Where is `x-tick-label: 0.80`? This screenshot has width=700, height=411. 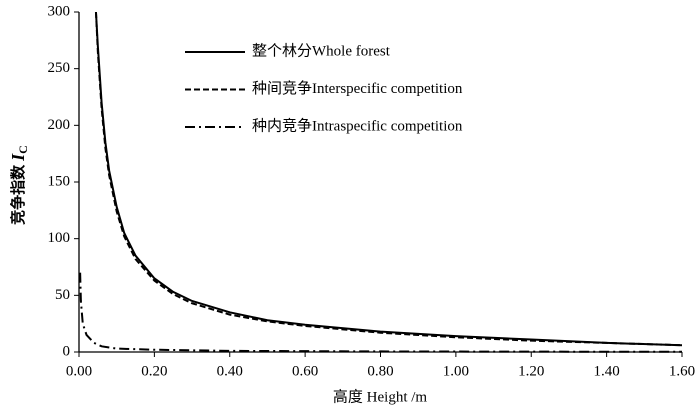 x-tick-label: 0.80 is located at coordinates (380, 371).